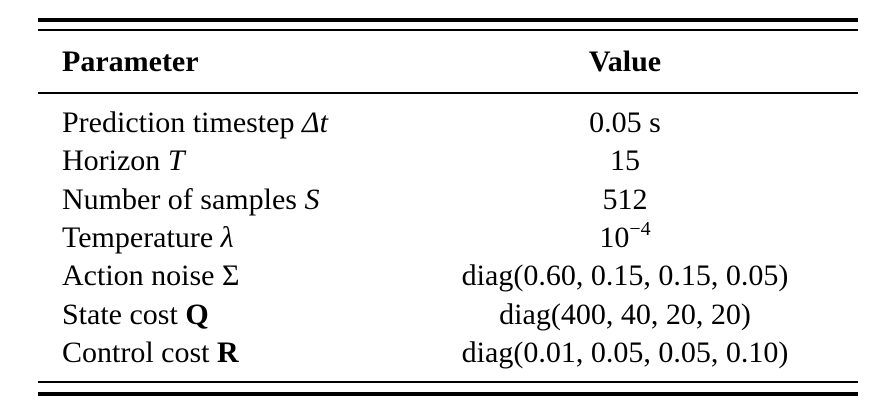 This screenshot has height=410, width=894. I want to click on parameter-cell: Temperature λ, so click(148, 238).